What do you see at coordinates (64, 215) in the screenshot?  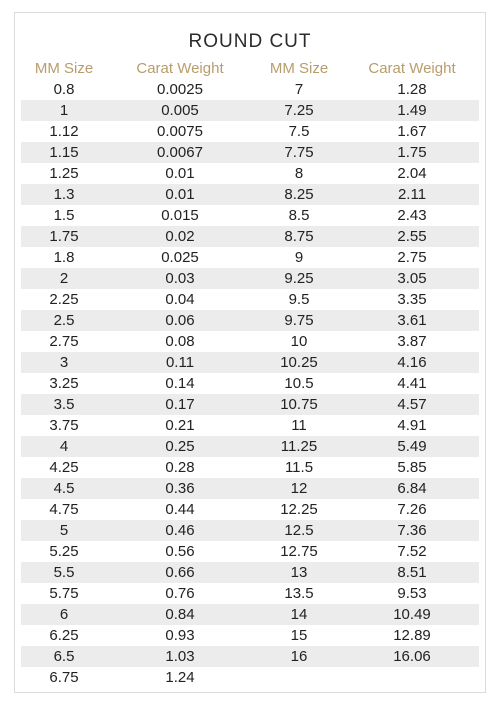 I see `mm-size-cell: 1.5` at bounding box center [64, 215].